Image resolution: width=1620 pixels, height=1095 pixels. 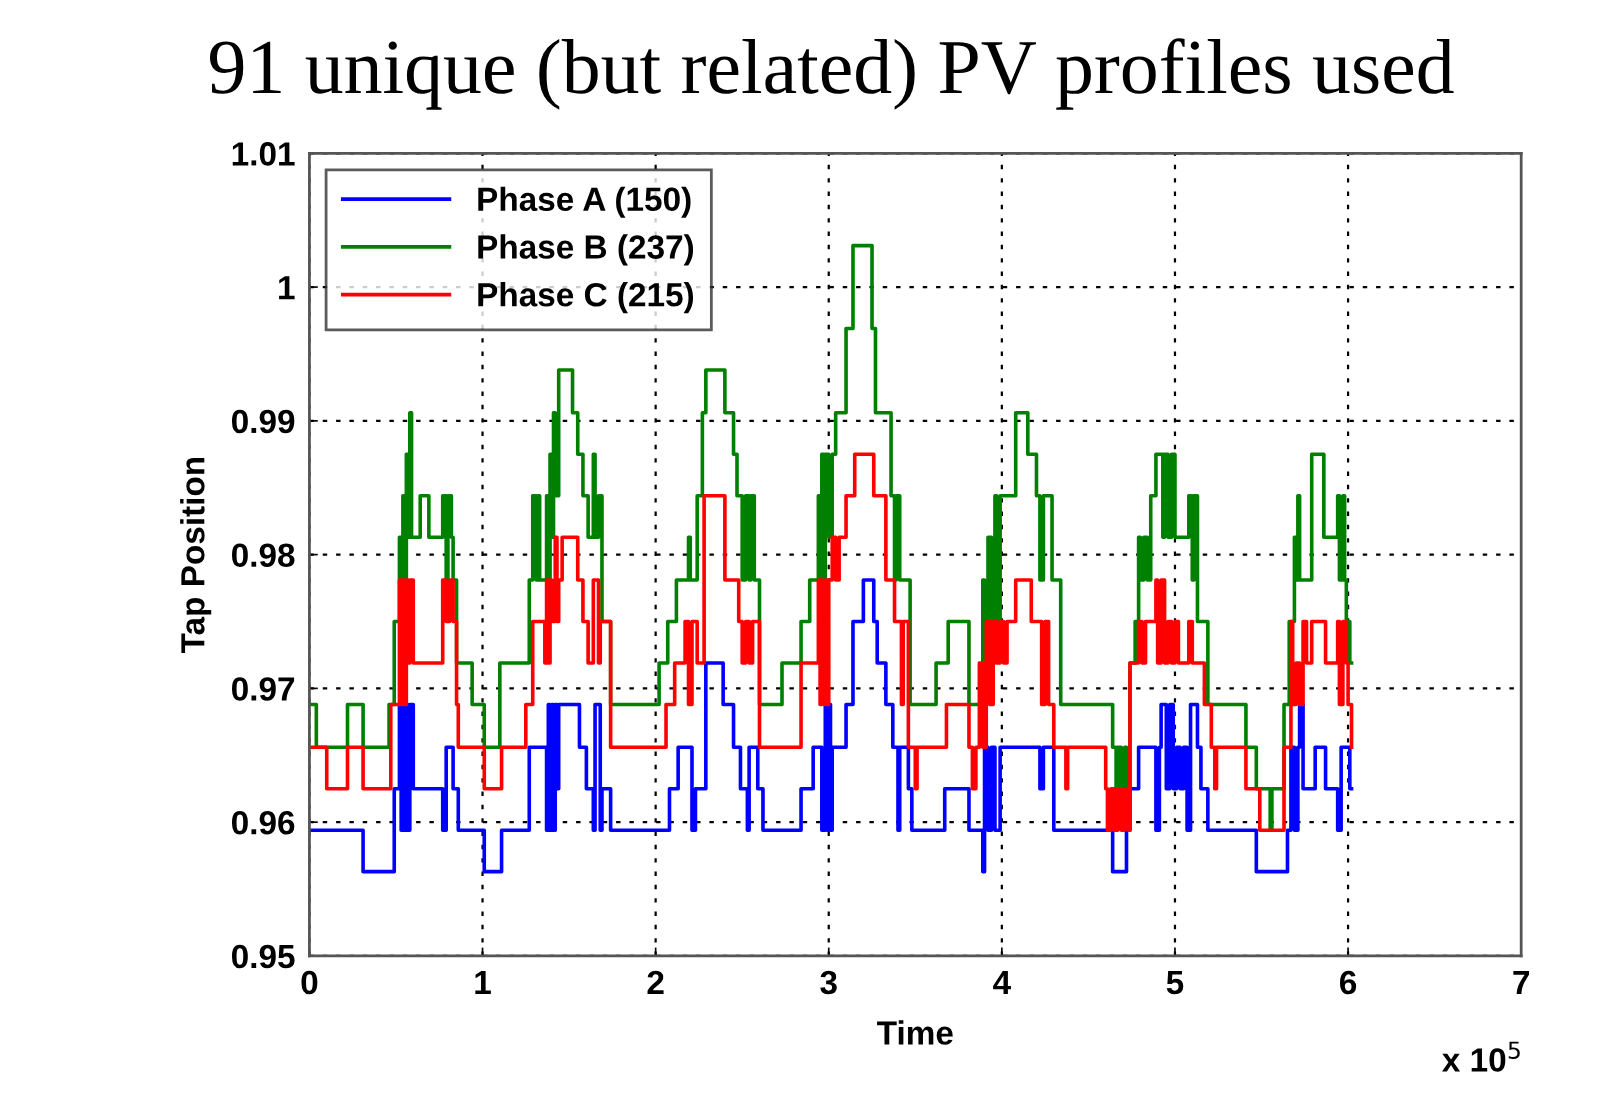 What do you see at coordinates (1175, 983) in the screenshot?
I see `x-tick-label: 5` at bounding box center [1175, 983].